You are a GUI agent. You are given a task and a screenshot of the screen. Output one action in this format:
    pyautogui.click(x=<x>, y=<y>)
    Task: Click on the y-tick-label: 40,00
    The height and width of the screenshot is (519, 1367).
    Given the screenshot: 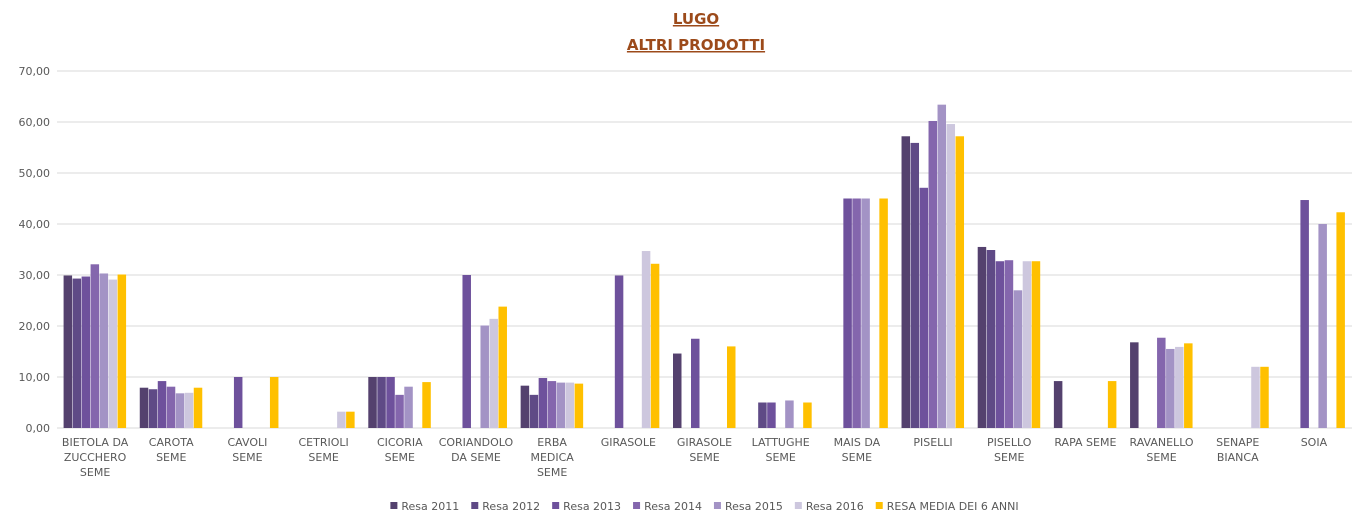 What is the action you would take?
    pyautogui.click(x=35, y=224)
    